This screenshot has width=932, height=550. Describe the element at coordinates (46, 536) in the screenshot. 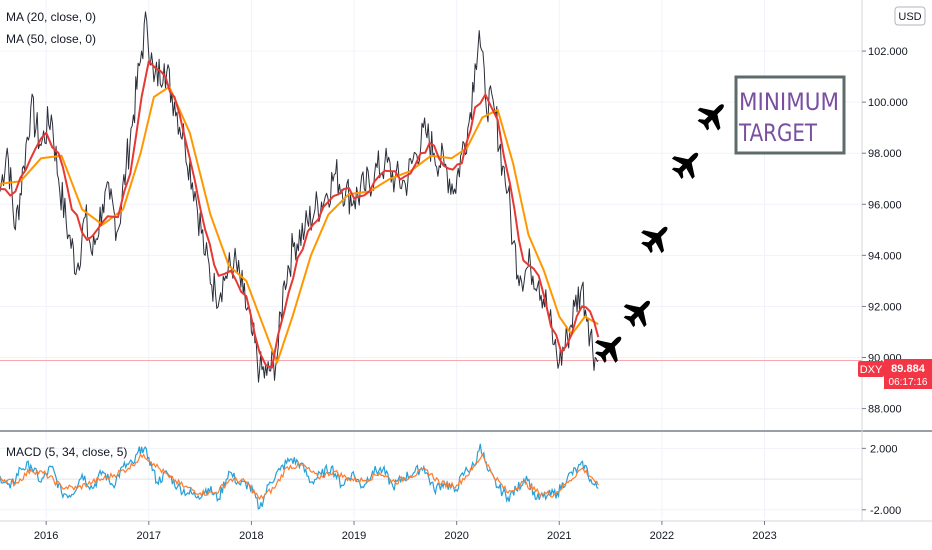

I see `time-tick-label: 2016` at that location.